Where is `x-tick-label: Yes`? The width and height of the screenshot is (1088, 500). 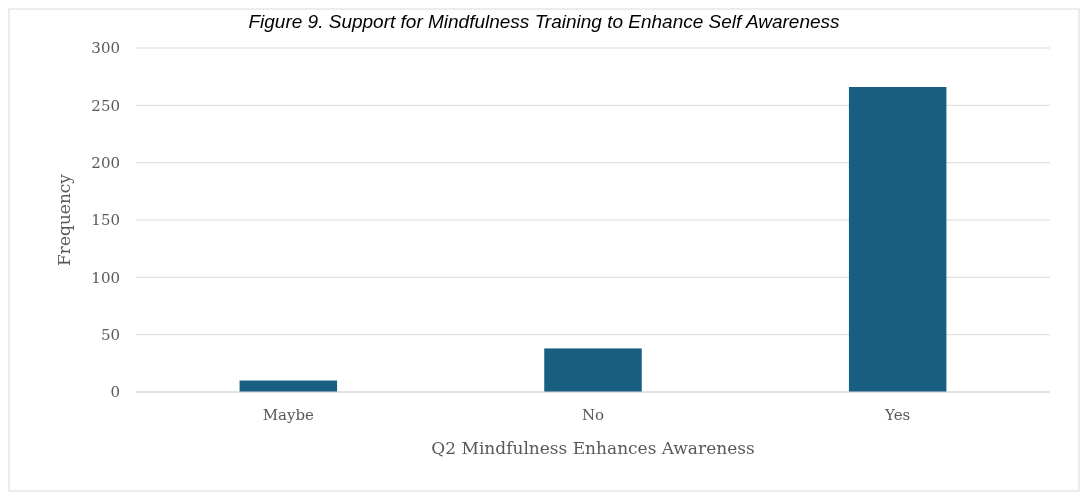 x-tick-label: Yes is located at coordinates (897, 415).